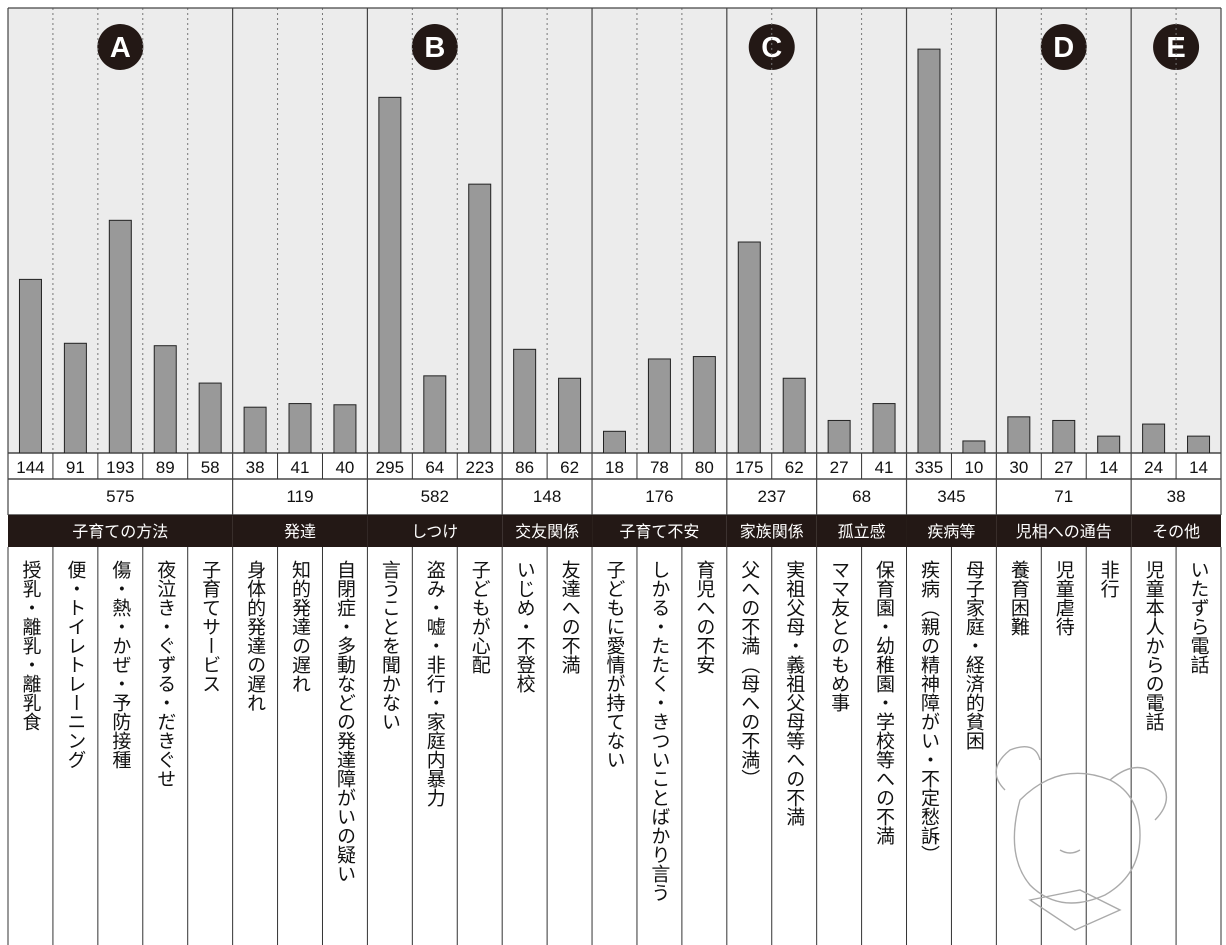 Image resolution: width=1226 pixels, height=945 pixels. Describe the element at coordinates (480, 467) in the screenshot. I see `value-label: 223` at that location.